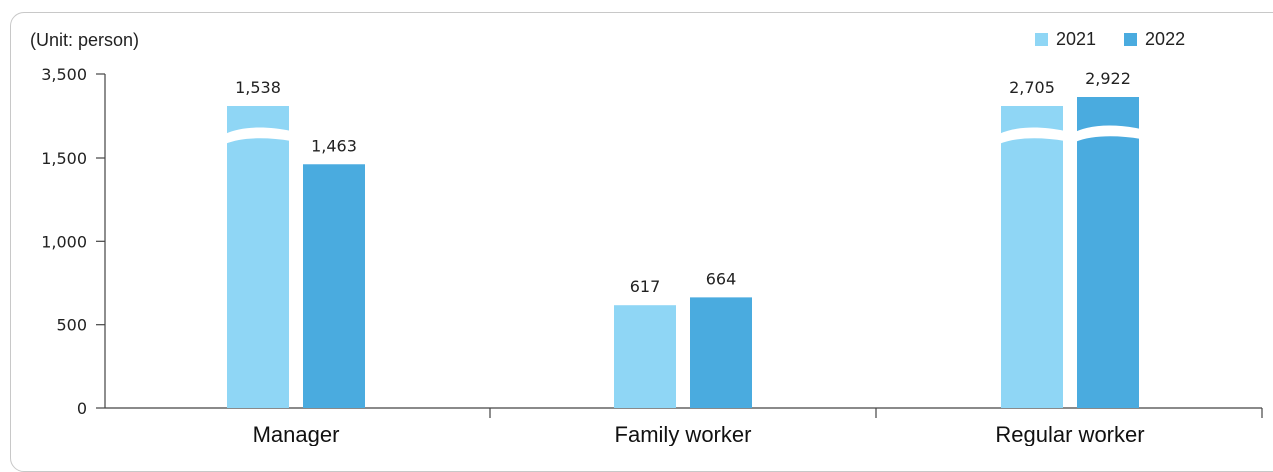 The width and height of the screenshot is (1273, 472). I want to click on legend-item-2022: 2022, so click(1154, 39).